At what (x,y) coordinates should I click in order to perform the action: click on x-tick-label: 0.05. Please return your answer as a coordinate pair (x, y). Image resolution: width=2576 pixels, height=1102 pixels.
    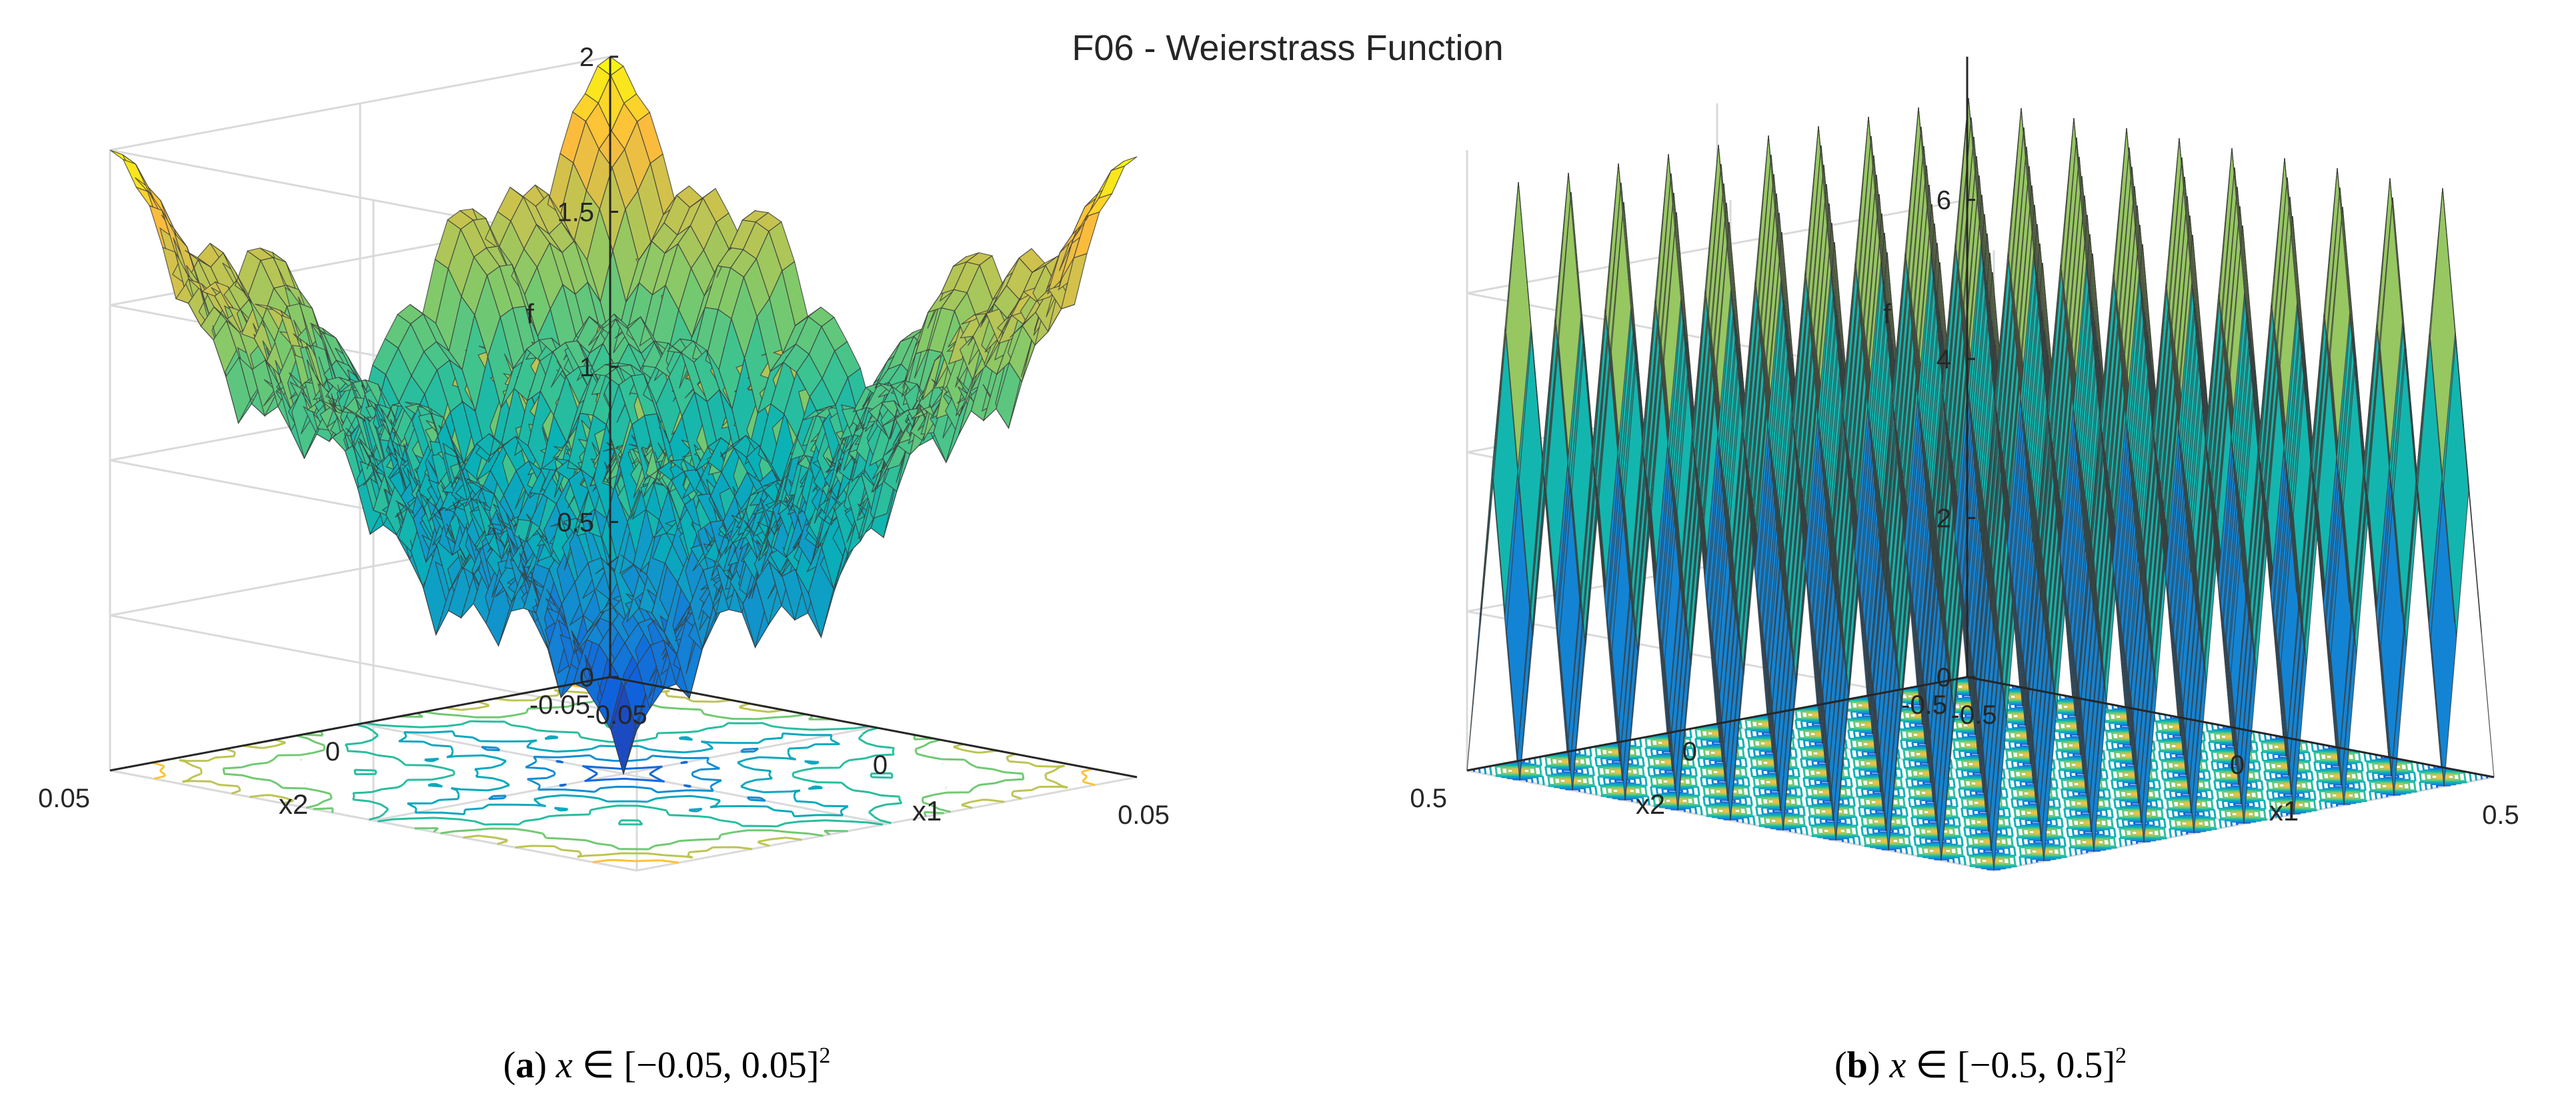
    Looking at the image, I should click on (1144, 815).